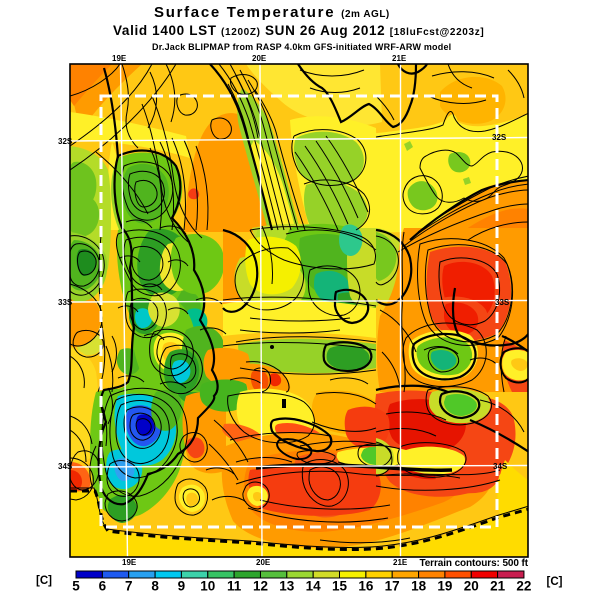 This screenshot has height=600, width=600. I want to click on svg-text: 10, so click(207, 586).